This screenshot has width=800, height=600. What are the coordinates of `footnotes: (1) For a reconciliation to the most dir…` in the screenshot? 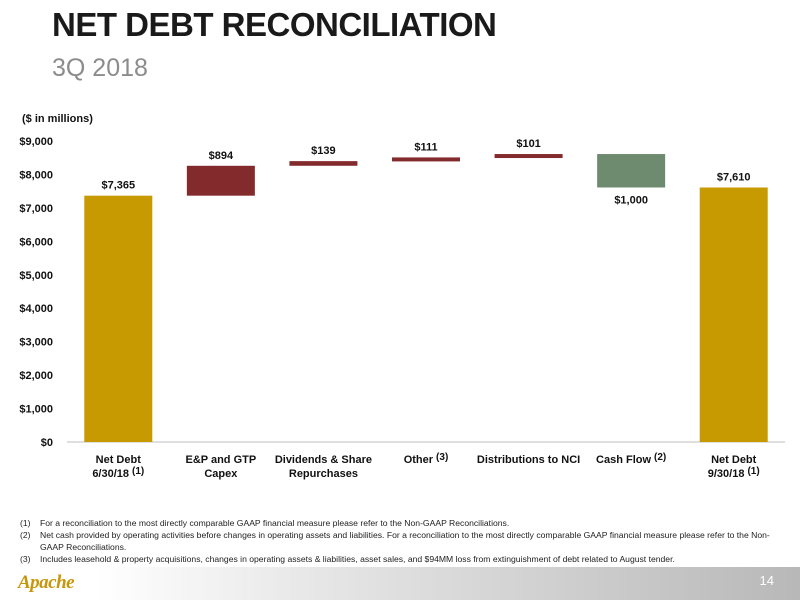 It's located at (405, 541).